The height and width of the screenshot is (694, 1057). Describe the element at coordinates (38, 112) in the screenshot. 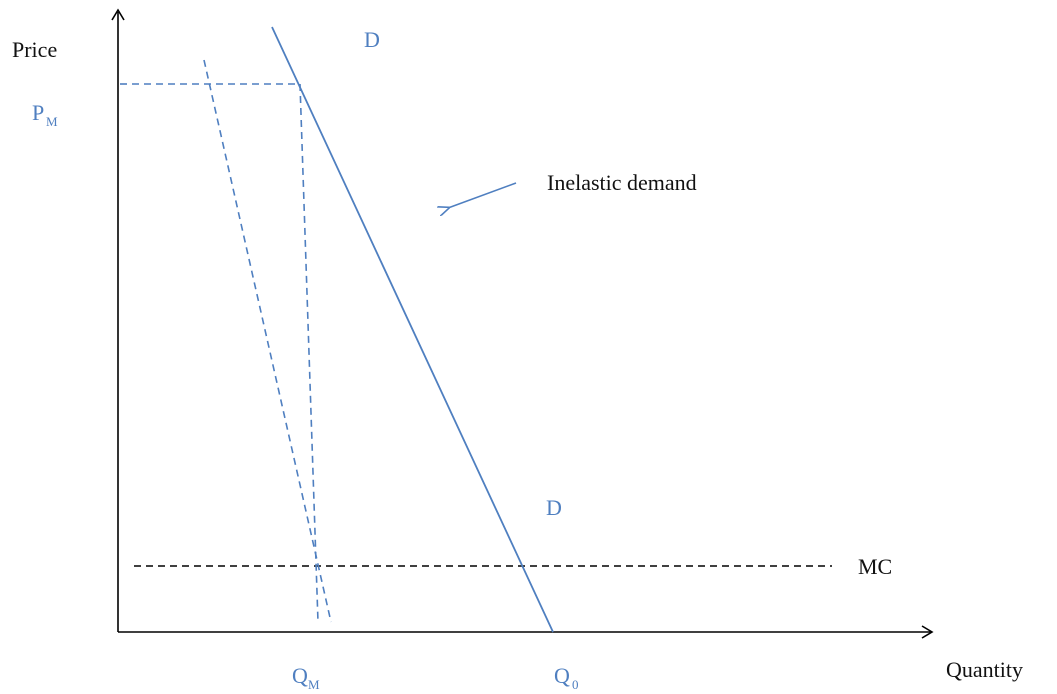

I see `svg-text: P` at that location.